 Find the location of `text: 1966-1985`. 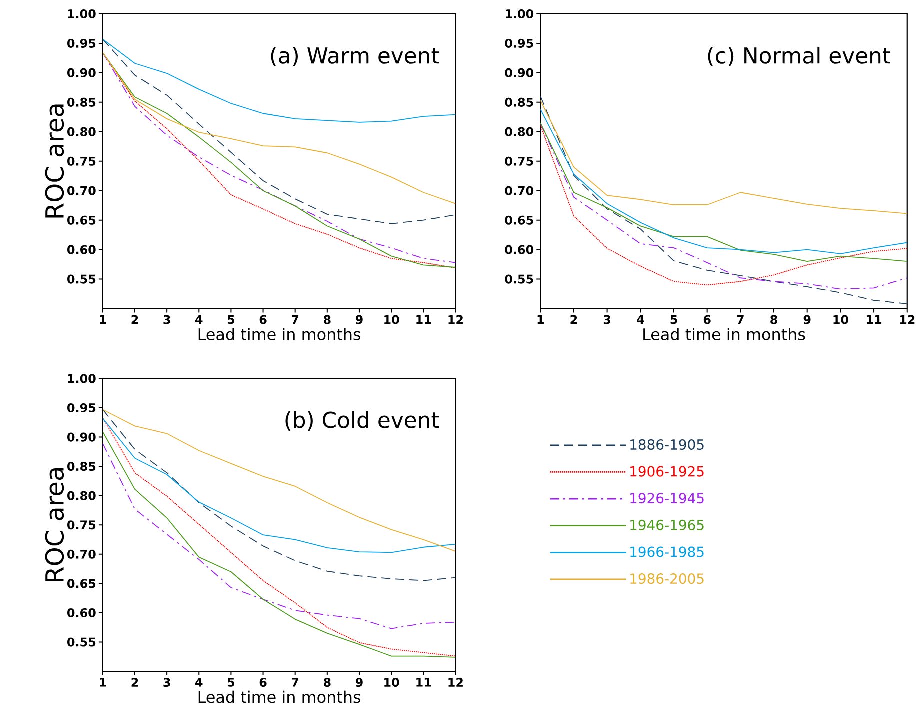

text: 1966-1985 is located at coordinates (667, 552).